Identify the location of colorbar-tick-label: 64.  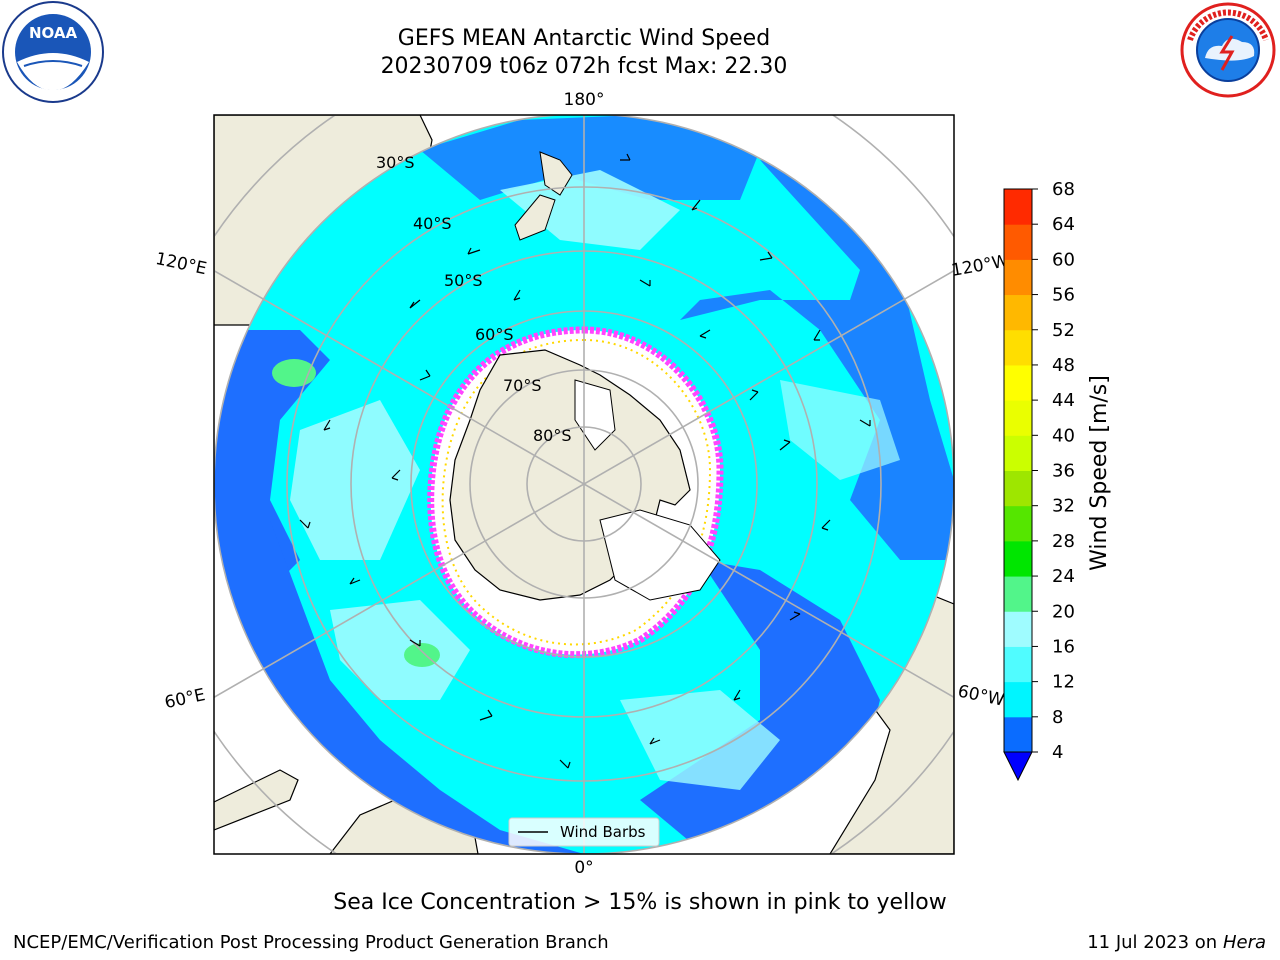
(1063, 224).